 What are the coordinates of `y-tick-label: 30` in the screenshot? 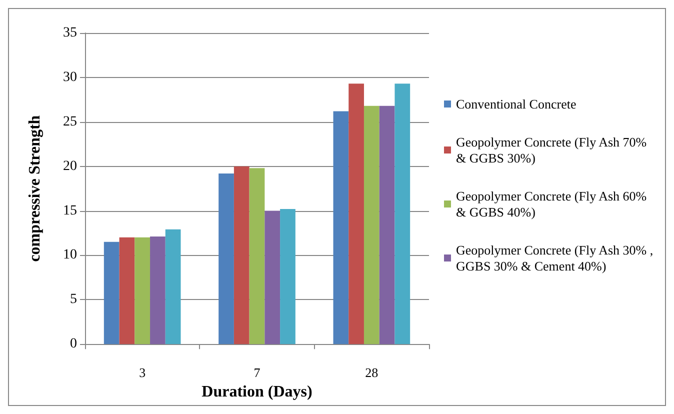 It's located at (70, 77).